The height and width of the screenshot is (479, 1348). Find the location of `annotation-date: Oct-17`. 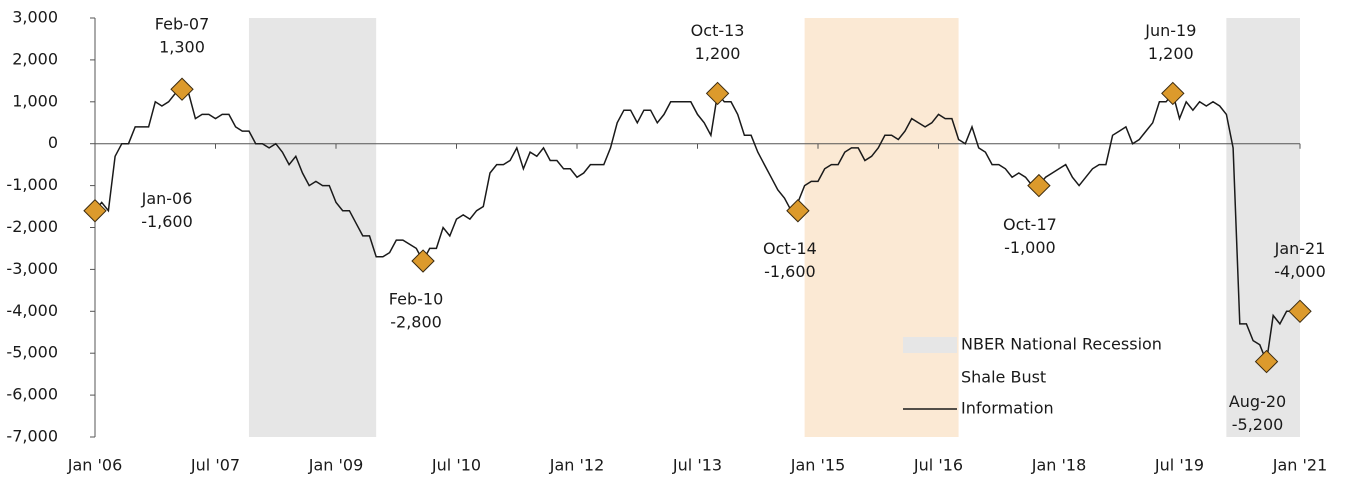

annotation-date: Oct-17 is located at coordinates (1030, 224).